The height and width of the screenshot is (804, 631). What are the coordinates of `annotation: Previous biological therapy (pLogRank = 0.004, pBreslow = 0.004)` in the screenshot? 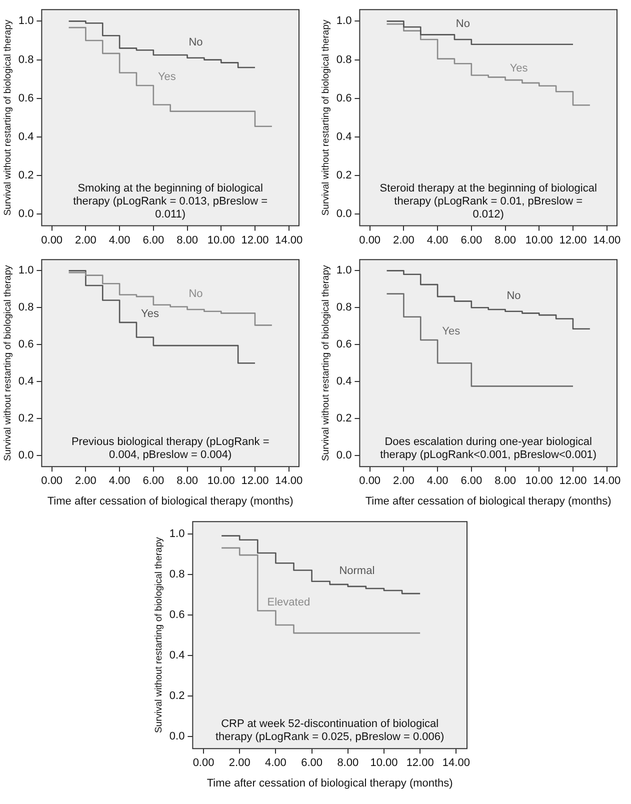 It's located at (170, 449).